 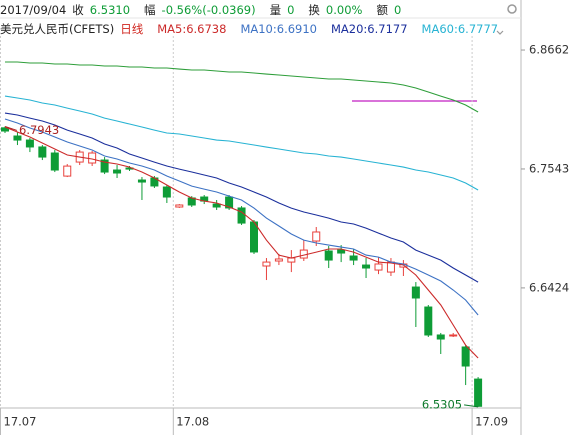 What do you see at coordinates (192, 29) in the screenshot?
I see `legend-entry: MA5:6.6738` at bounding box center [192, 29].